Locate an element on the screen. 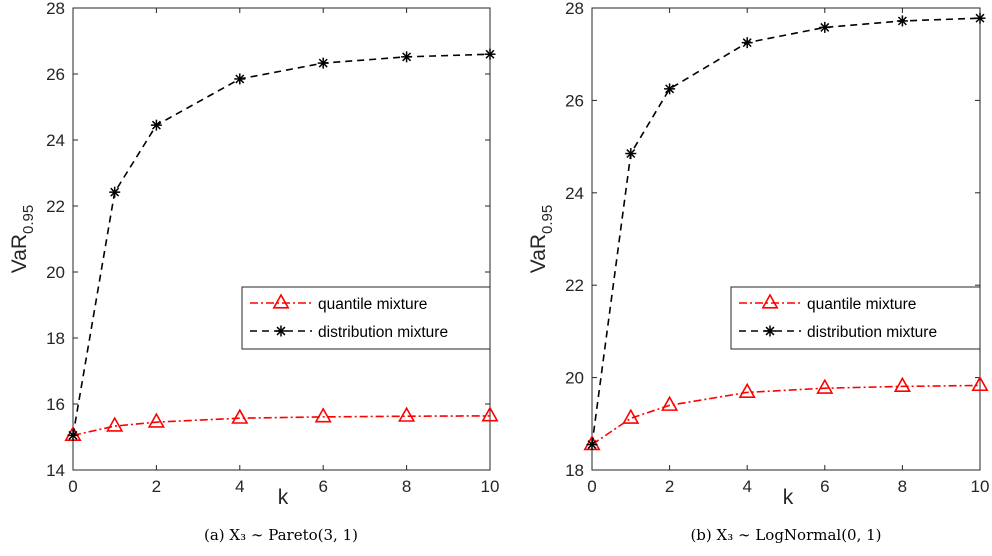  panel-caption: (a) X₃ ∼ Pareto(3, 1) is located at coordinates (281, 535).